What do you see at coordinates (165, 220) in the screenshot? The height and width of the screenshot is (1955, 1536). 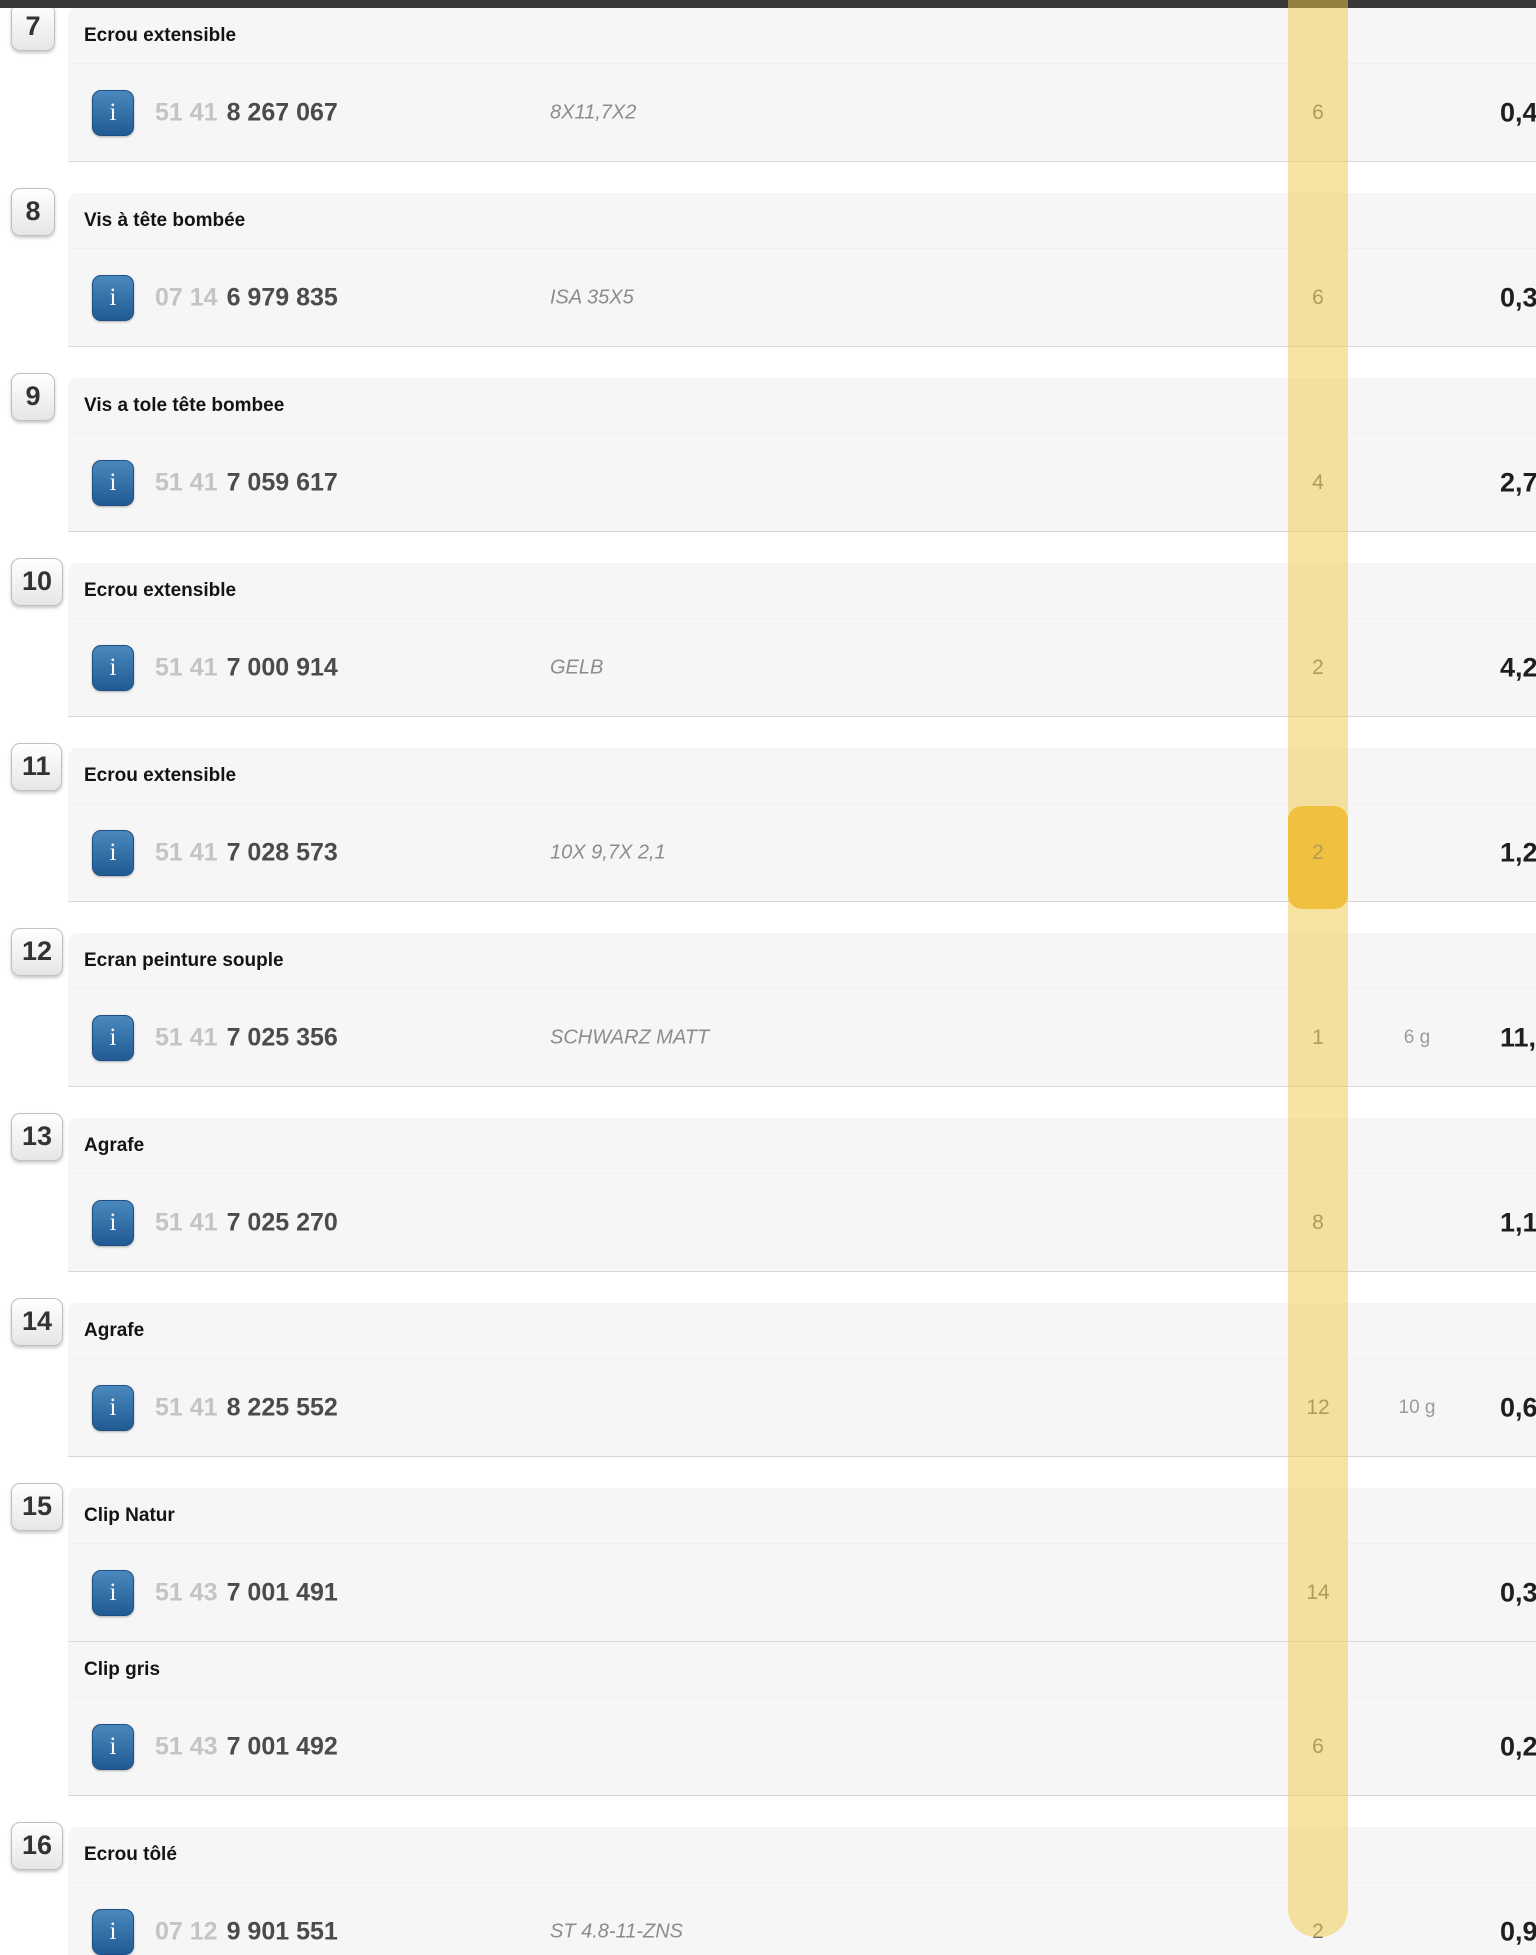 I see `part-name: Vis à tête bombée` at bounding box center [165, 220].